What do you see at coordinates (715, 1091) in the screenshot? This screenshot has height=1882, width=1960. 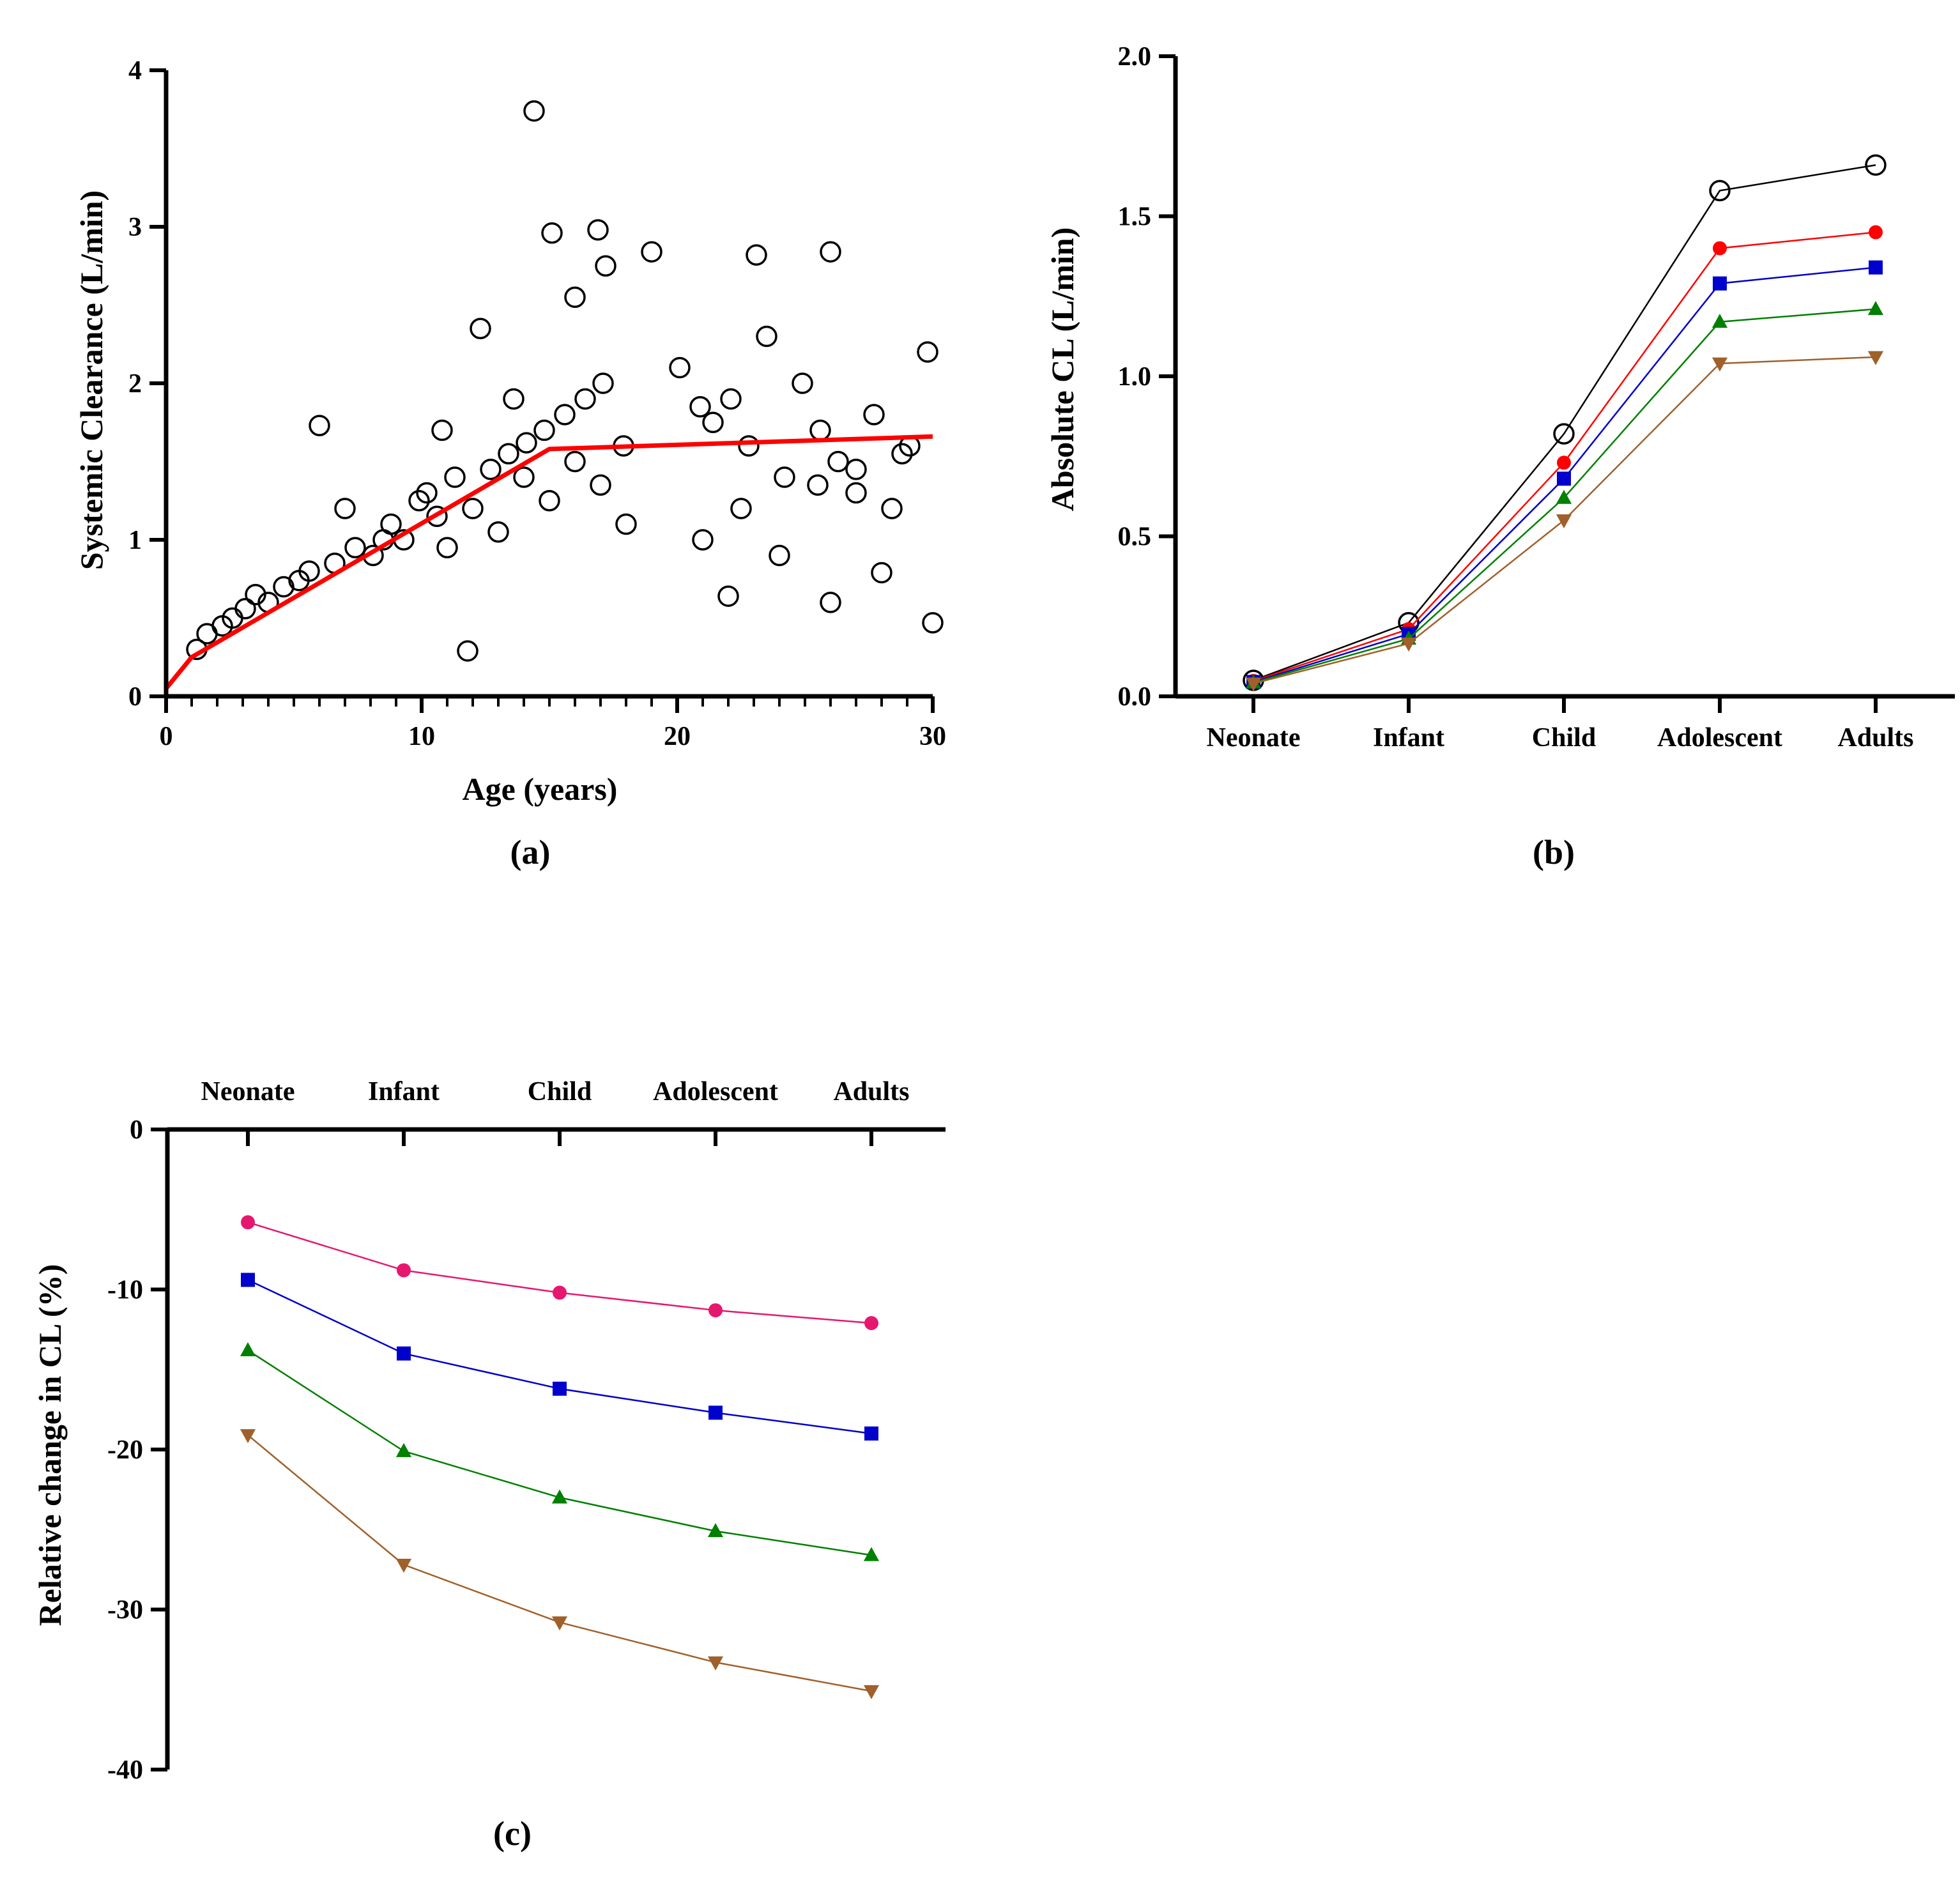 I see `x-tick-label: Adolescent` at bounding box center [715, 1091].